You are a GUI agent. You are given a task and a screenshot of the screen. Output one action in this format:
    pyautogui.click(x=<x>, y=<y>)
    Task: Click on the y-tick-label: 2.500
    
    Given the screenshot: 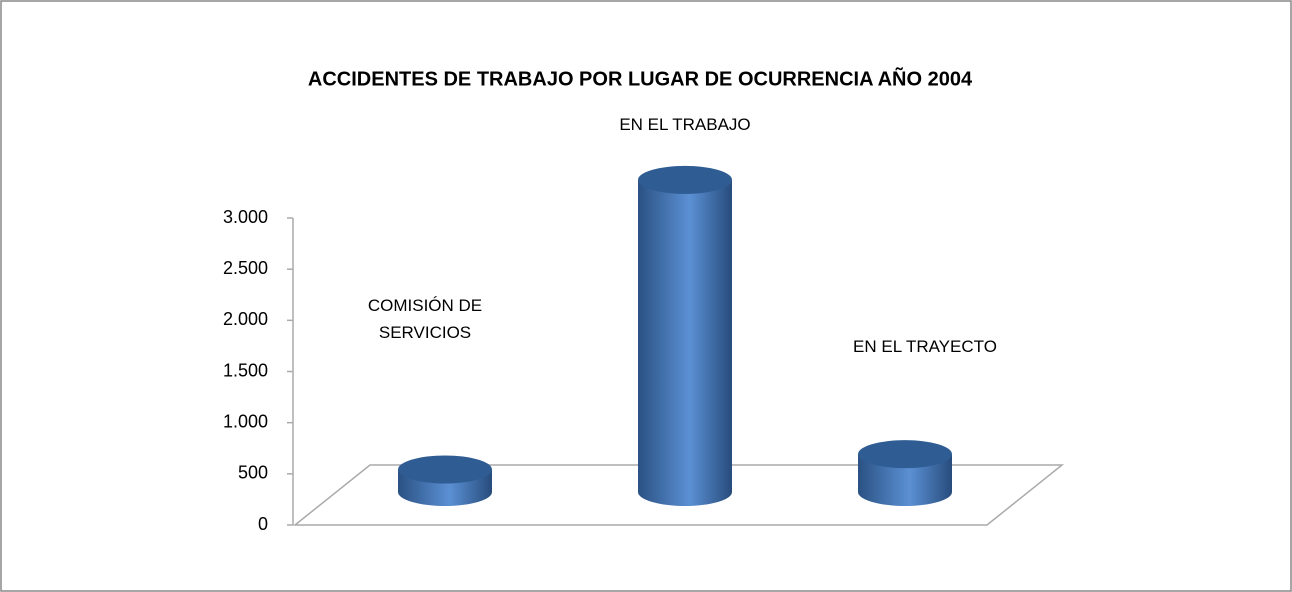 What is the action you would take?
    pyautogui.click(x=245, y=268)
    